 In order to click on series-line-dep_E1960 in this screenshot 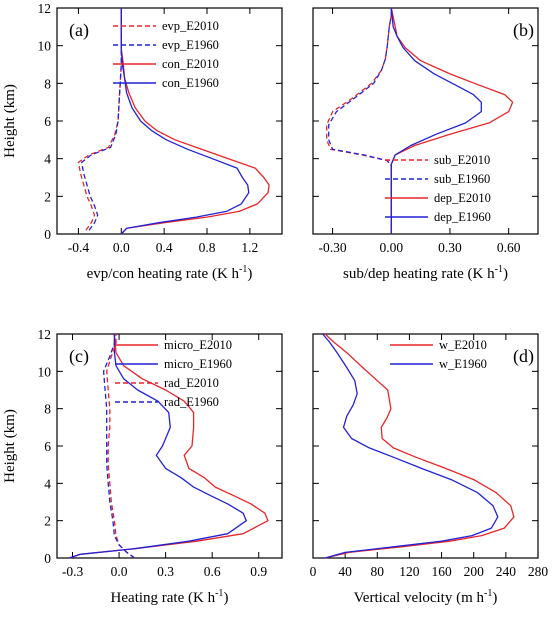, I will do `click(436, 120)`.